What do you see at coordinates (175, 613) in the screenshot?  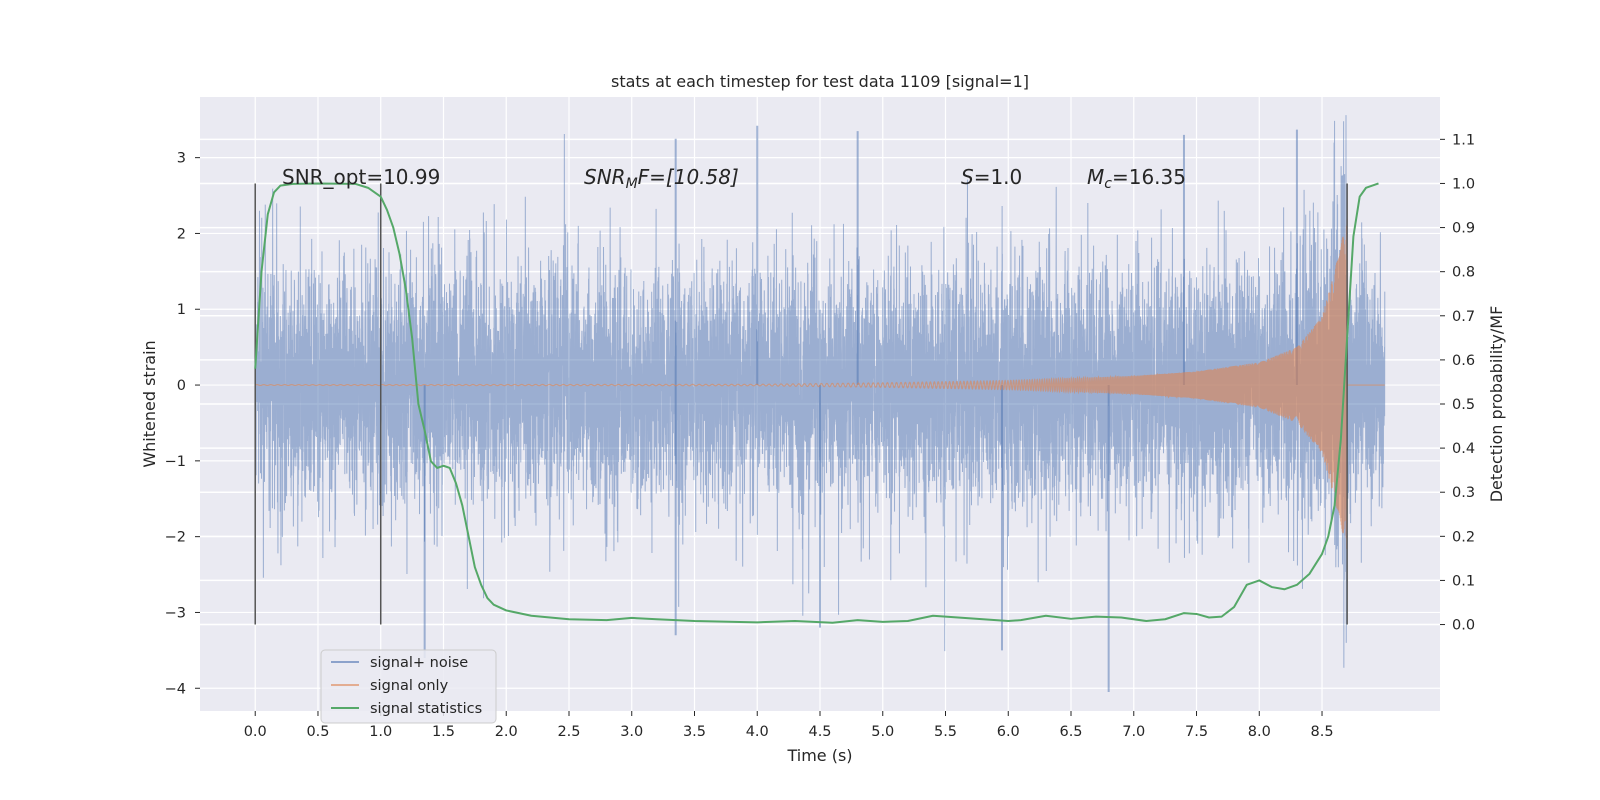 I see `y-tick-label: −3` at bounding box center [175, 613].